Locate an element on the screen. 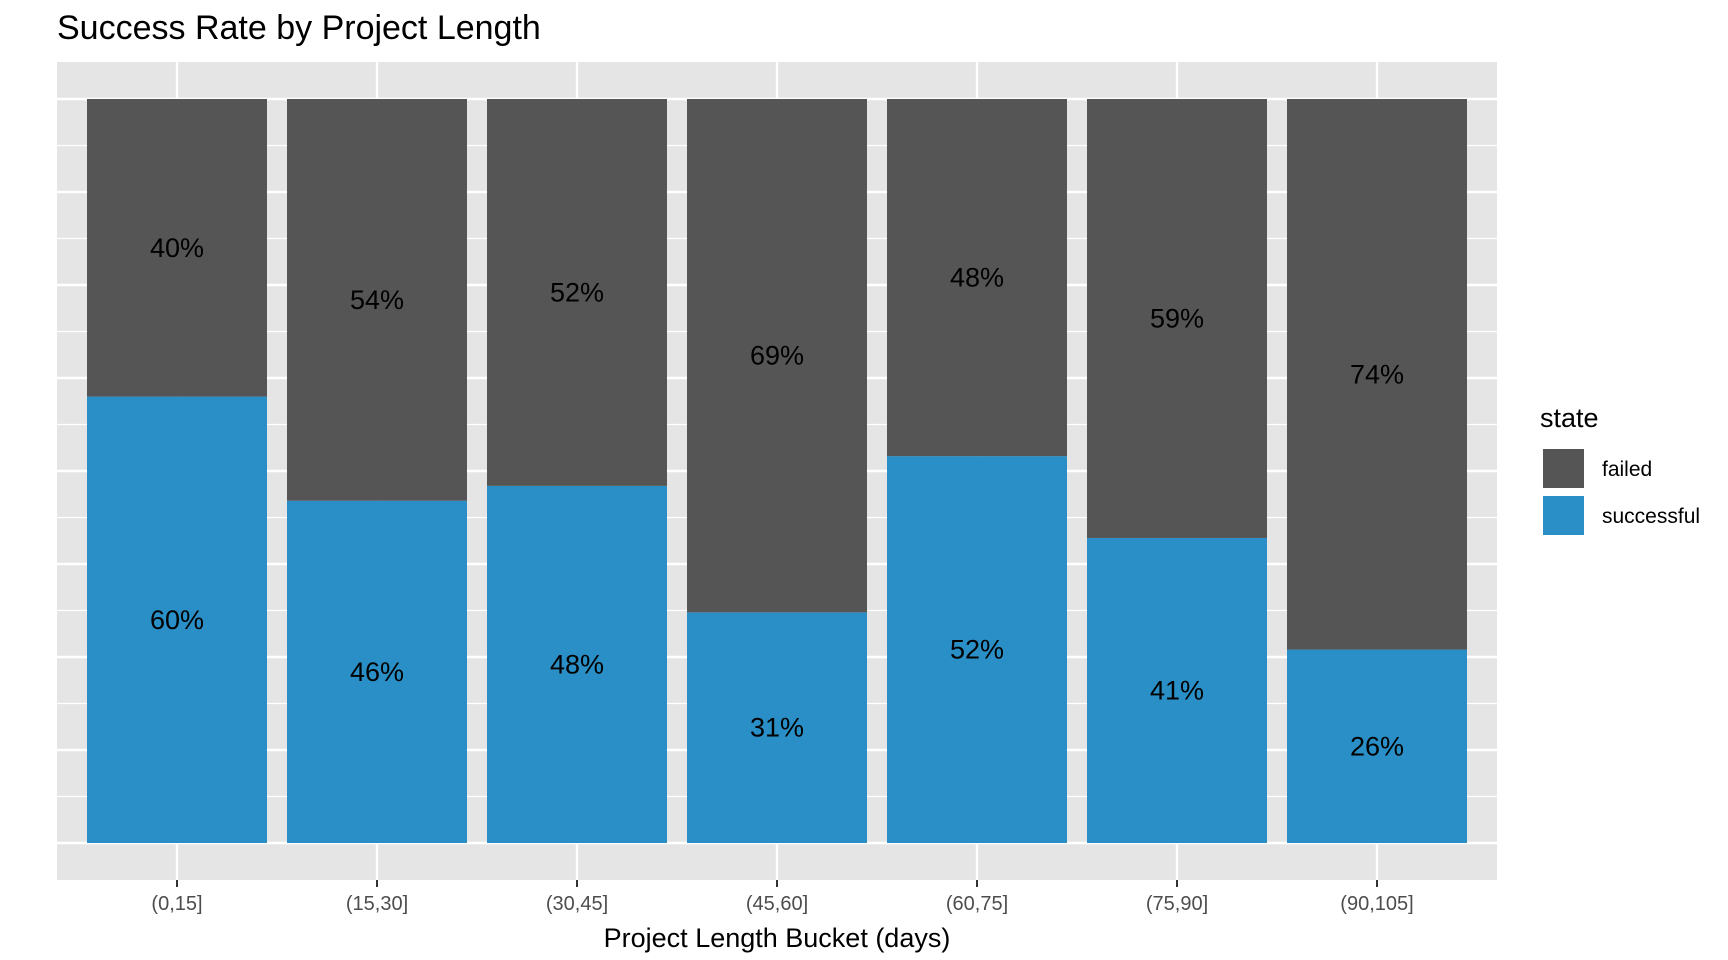 Image resolution: width=1728 pixels, height=960 pixels. legend: state failed successful is located at coordinates (1620, 470).